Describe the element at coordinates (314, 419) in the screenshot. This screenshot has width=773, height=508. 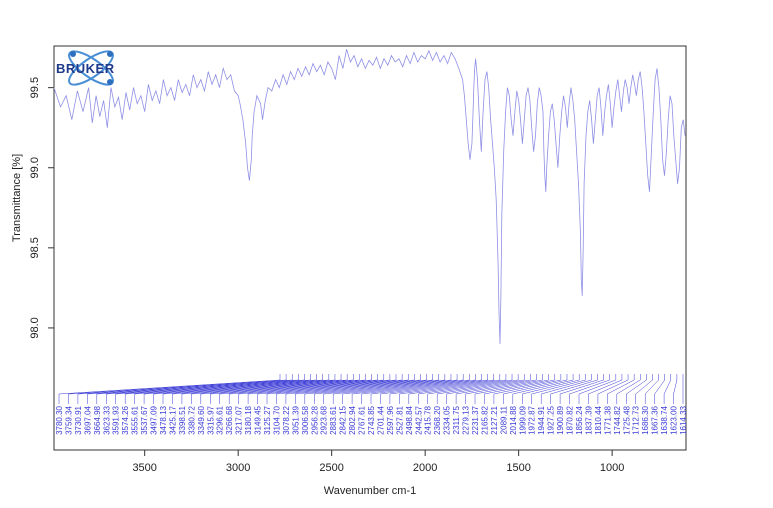
I see `peak-label: 2956.28` at that location.